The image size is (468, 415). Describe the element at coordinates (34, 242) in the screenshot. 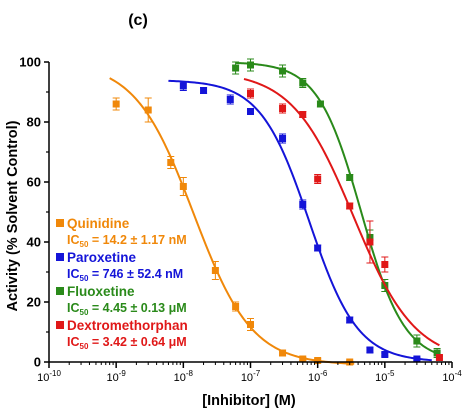

I see `y-tick-label: 40` at that location.